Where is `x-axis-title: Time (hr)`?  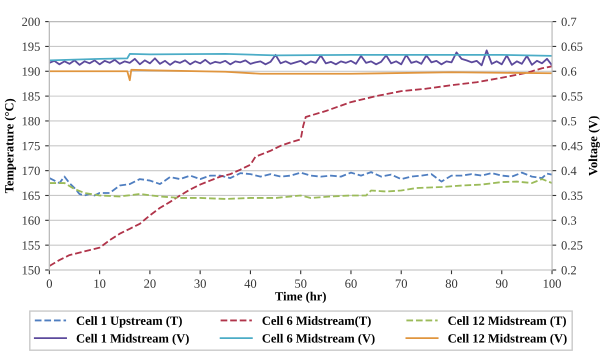
x-axis-title: Time (hr) is located at coordinates (300, 298).